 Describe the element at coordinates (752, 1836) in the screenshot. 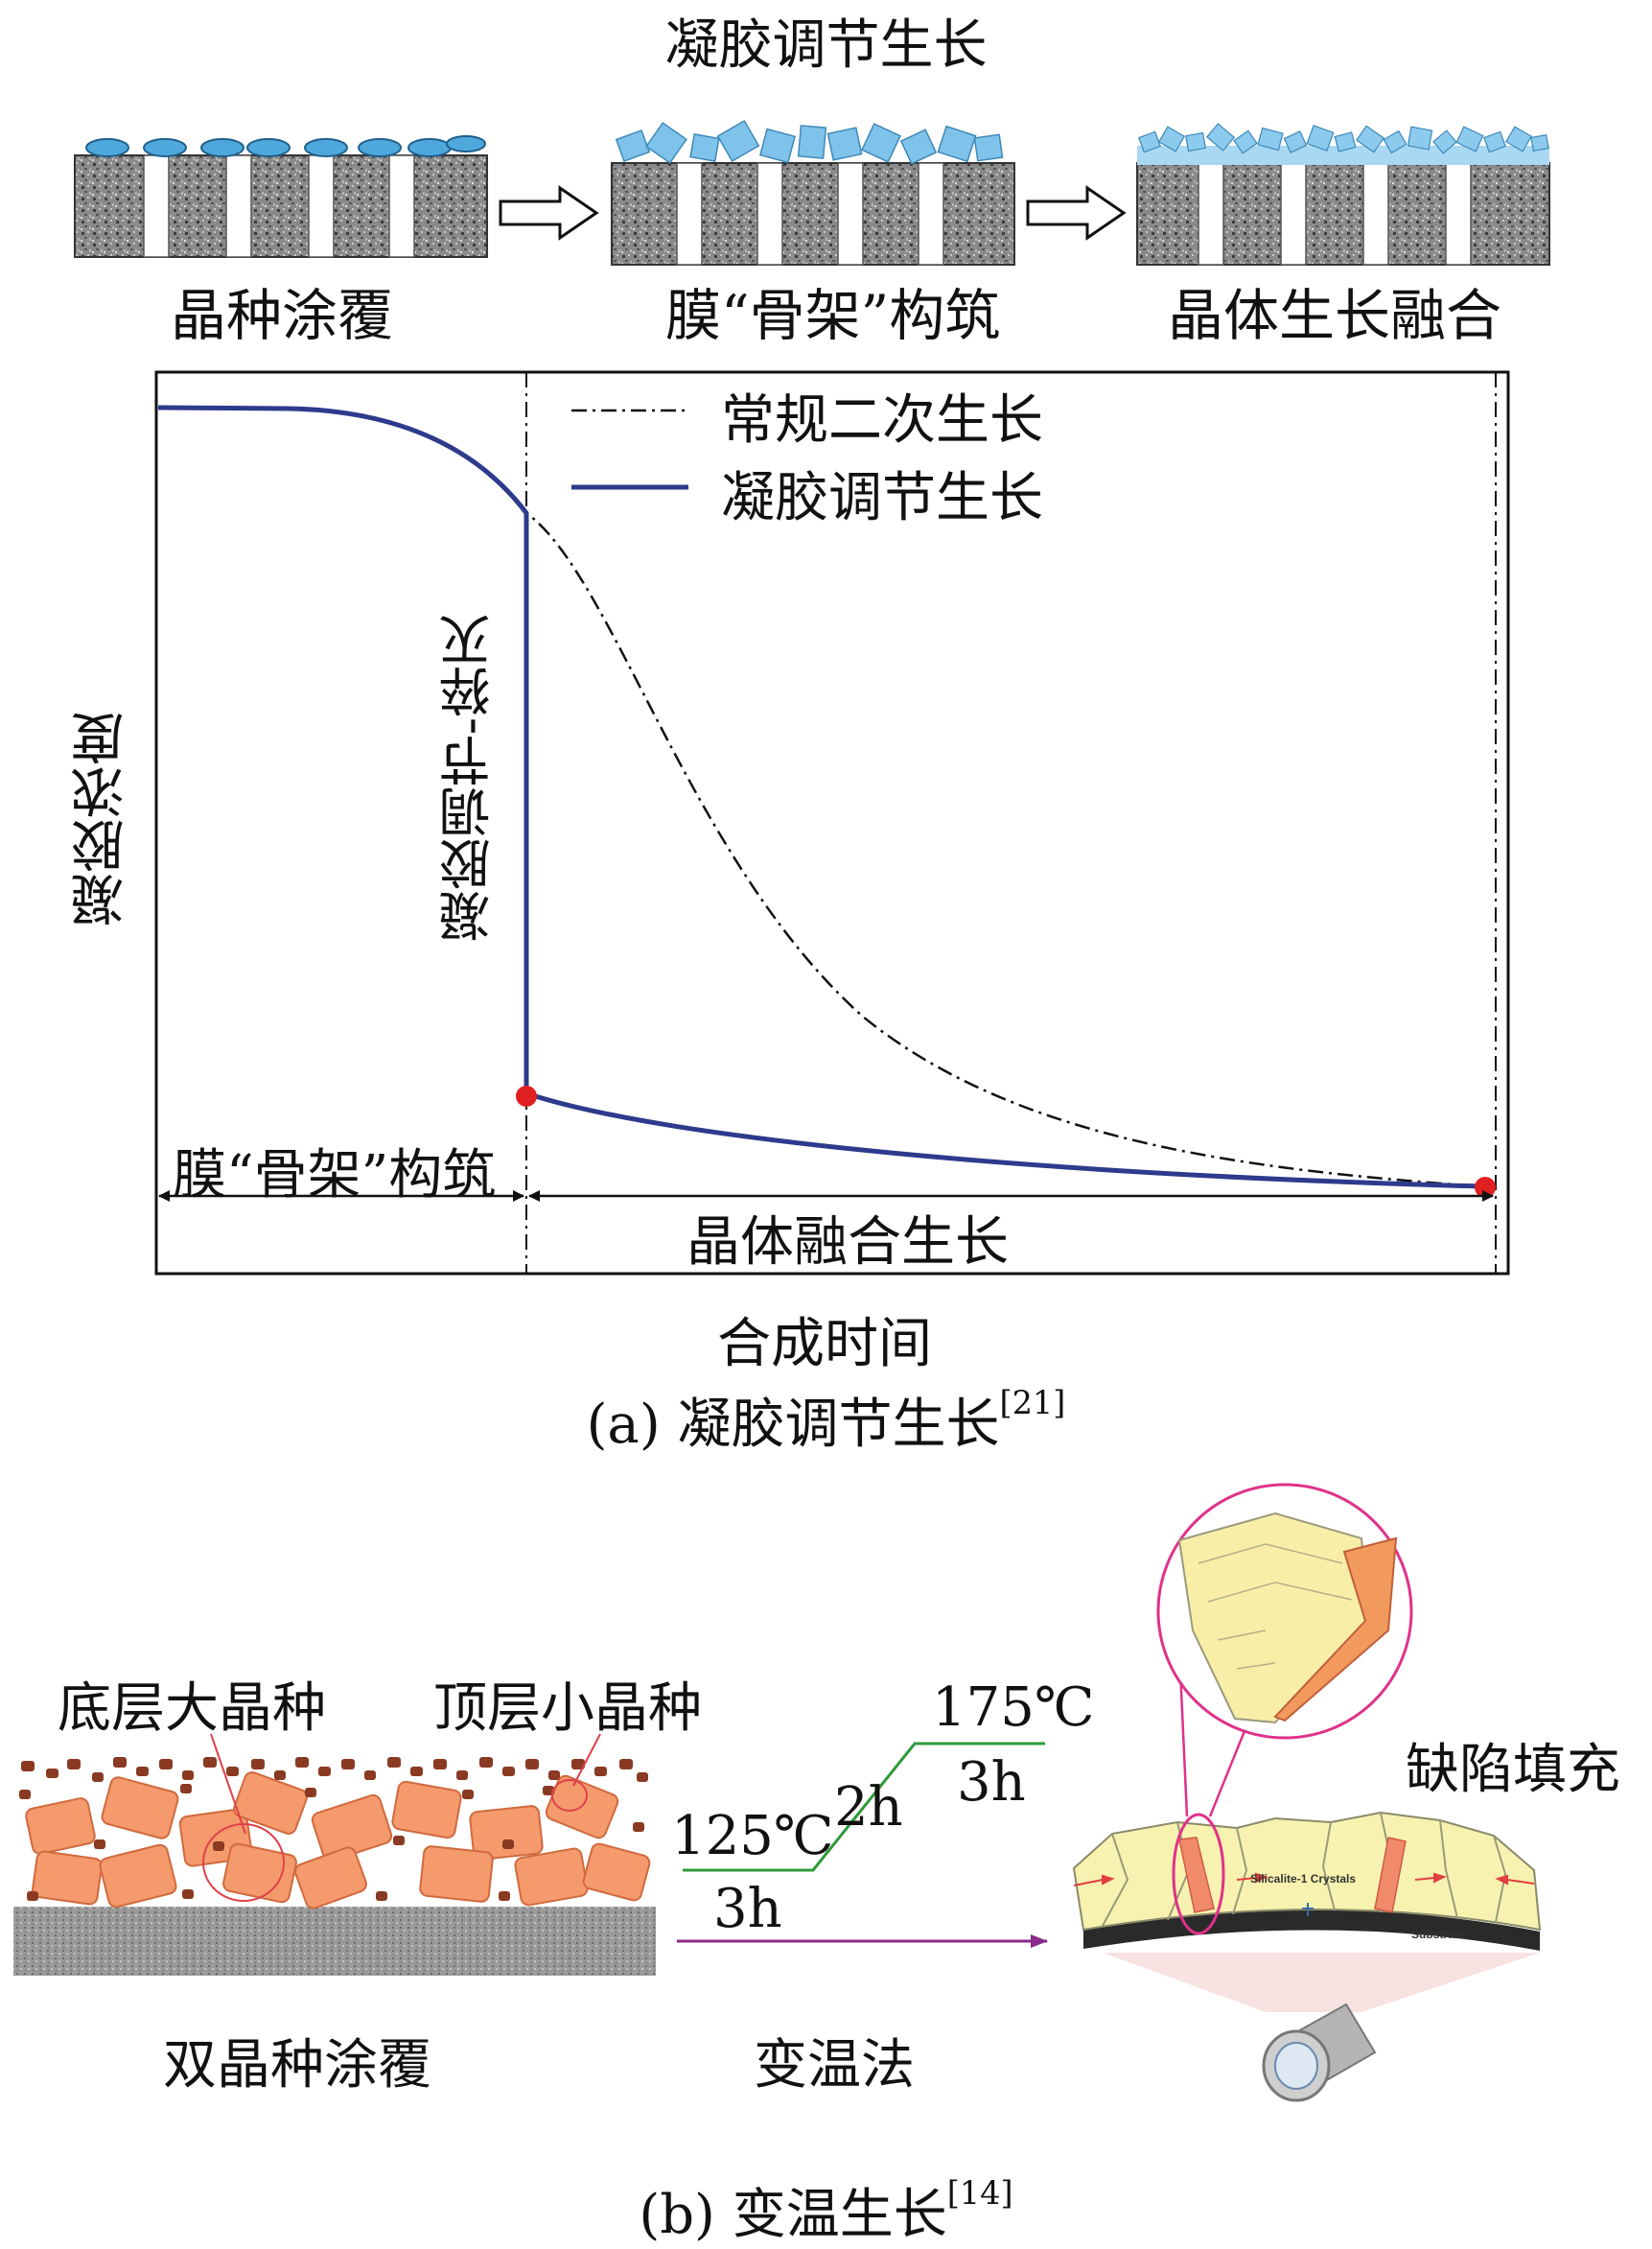

I see `label-temp-low: 125℃` at that location.